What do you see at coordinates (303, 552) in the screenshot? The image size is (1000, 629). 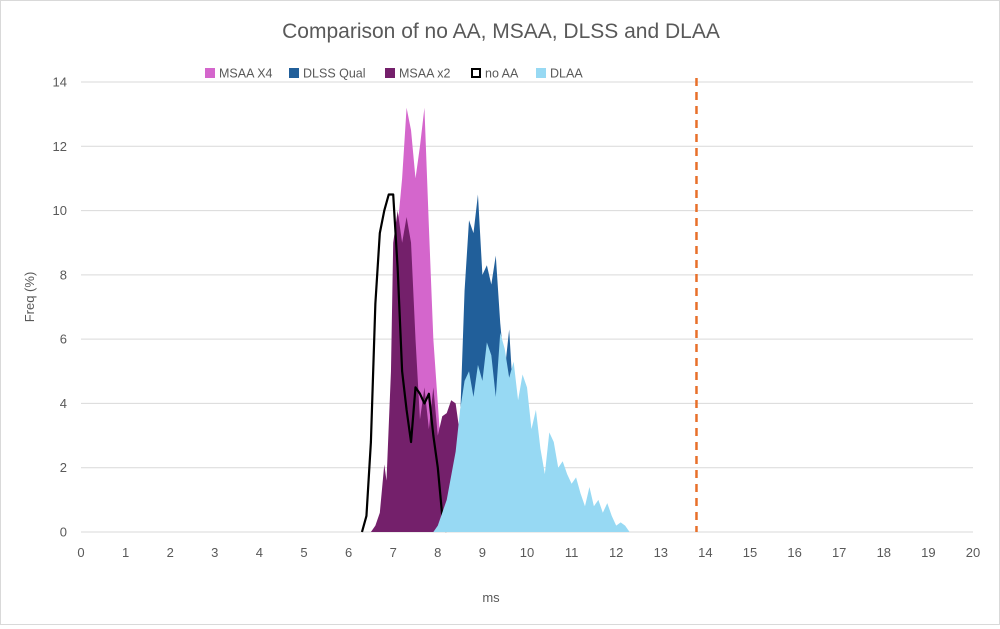 I see `x-tick-label: 5` at bounding box center [303, 552].